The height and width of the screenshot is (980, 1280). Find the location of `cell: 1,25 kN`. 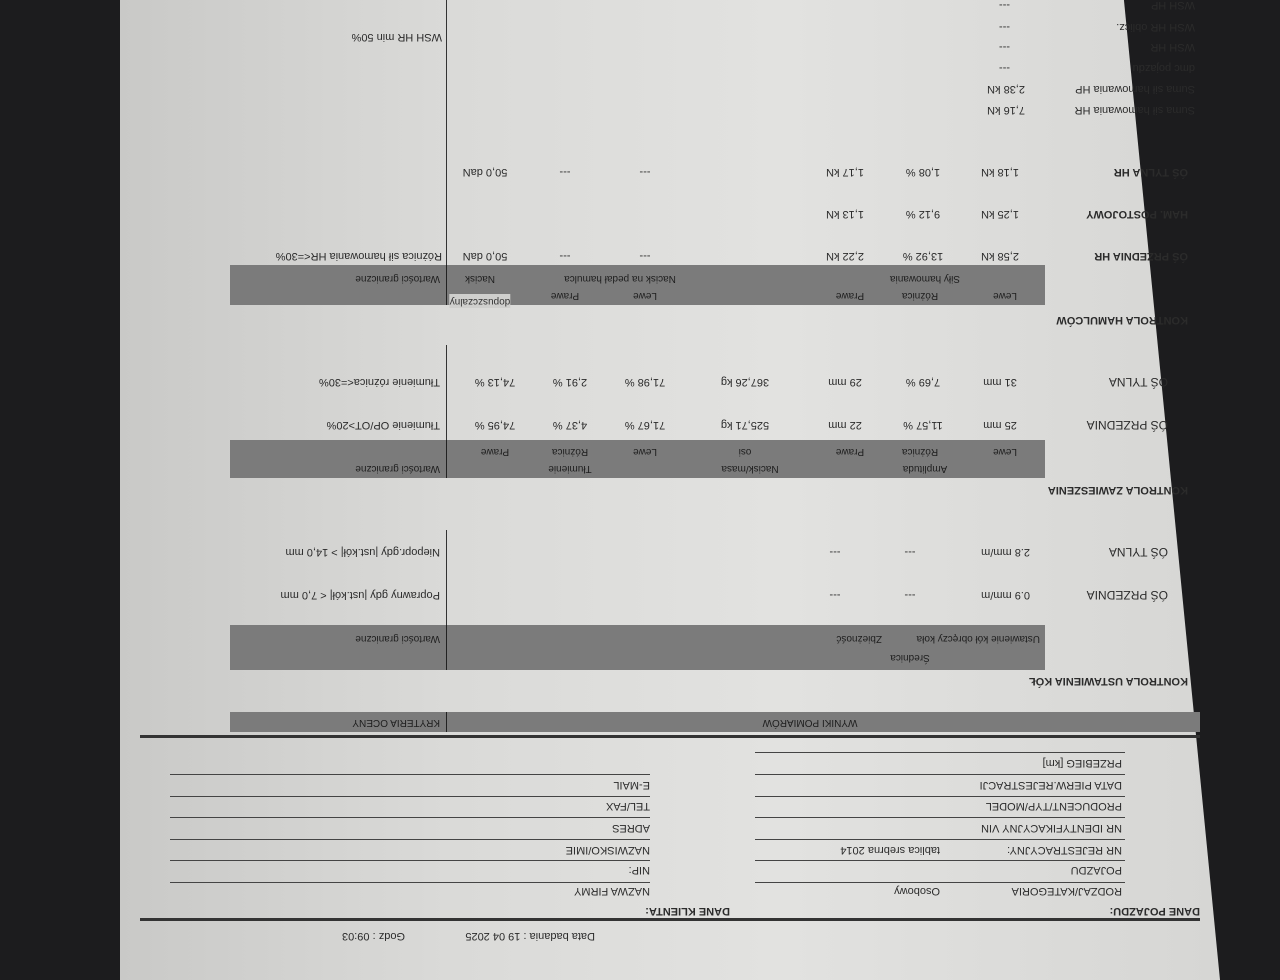

cell: 1,25 kN is located at coordinates (1000, 214).